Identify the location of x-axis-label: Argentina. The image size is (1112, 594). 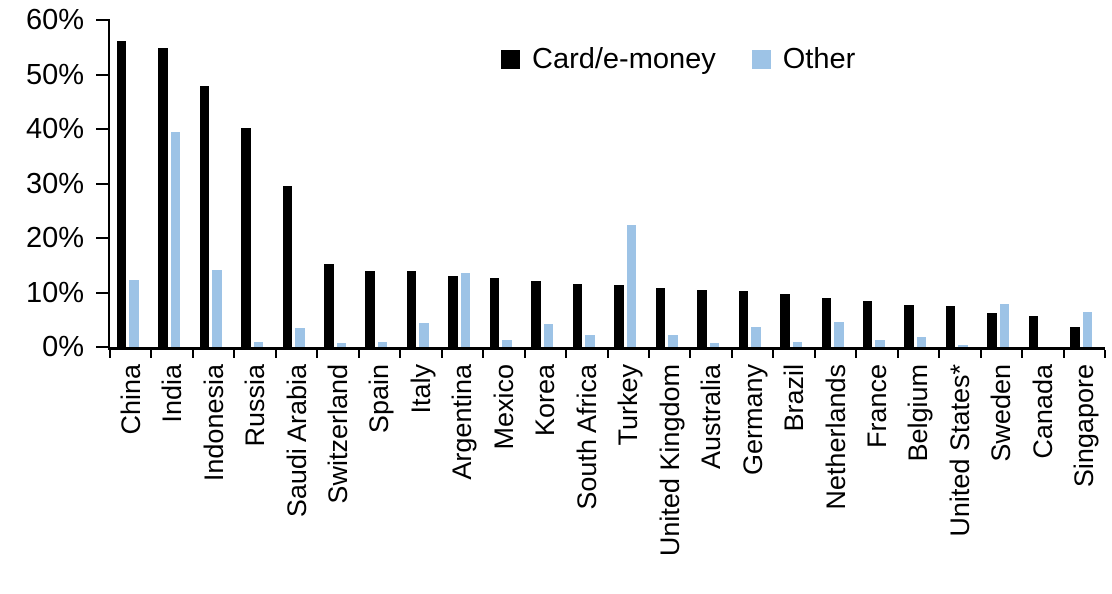
(462, 422).